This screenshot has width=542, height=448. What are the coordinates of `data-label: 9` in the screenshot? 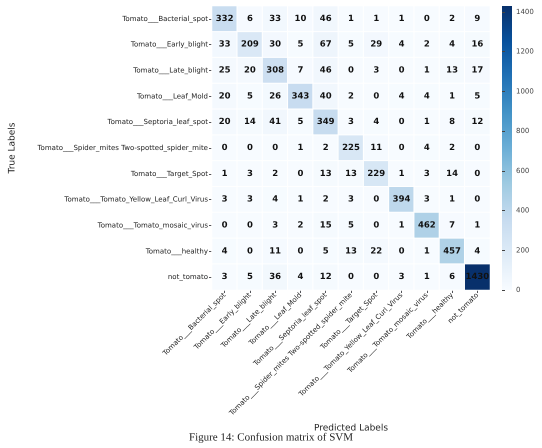 It's located at (477, 19).